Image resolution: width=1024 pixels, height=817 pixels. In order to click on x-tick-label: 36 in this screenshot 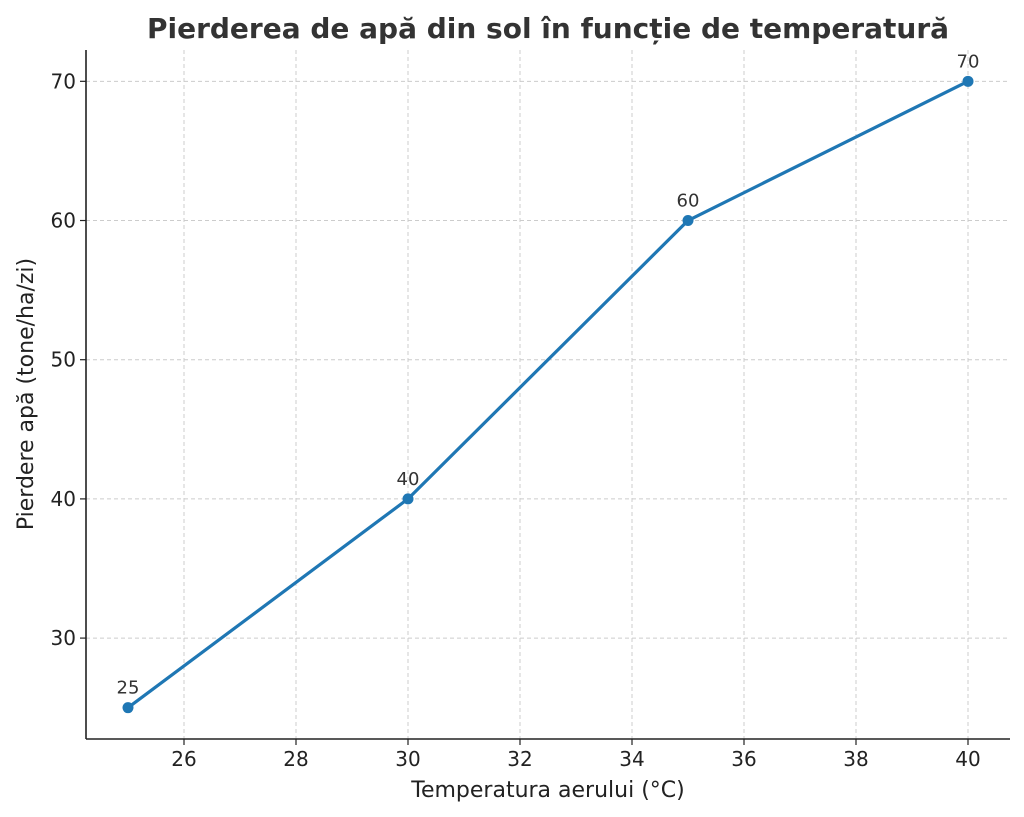, I will do `click(743, 759)`.